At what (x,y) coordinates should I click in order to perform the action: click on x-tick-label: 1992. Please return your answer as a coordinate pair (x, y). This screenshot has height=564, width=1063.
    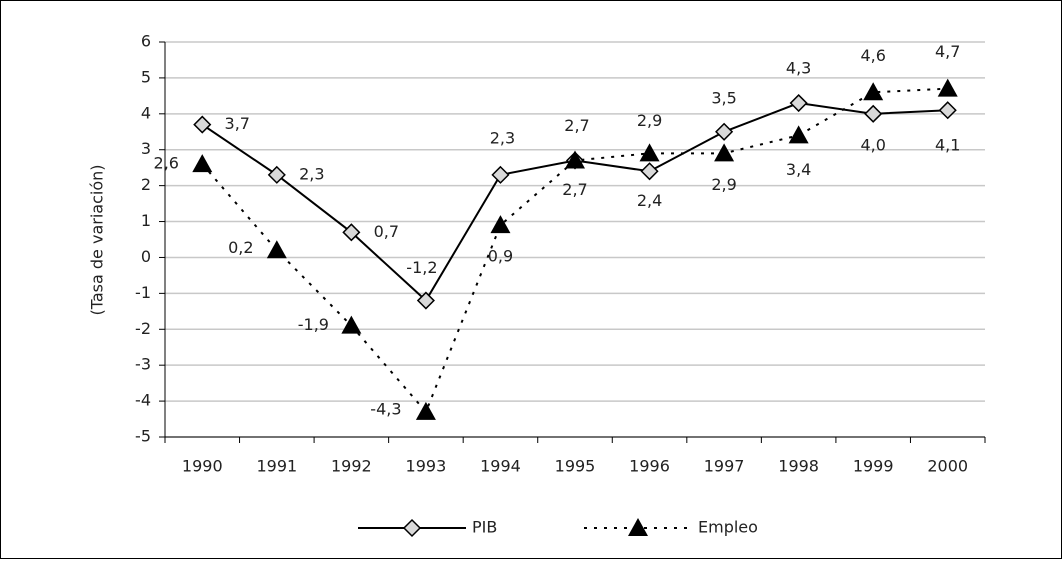
    Looking at the image, I should click on (351, 466).